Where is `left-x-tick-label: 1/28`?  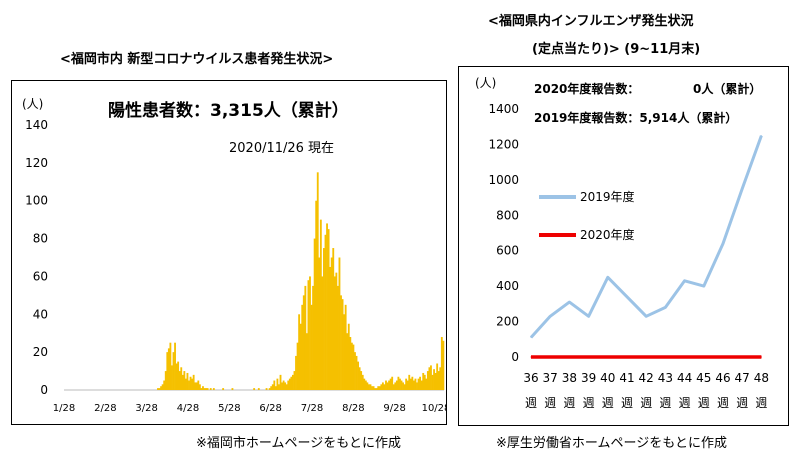
left-x-tick-label: 1/28 is located at coordinates (64, 408).